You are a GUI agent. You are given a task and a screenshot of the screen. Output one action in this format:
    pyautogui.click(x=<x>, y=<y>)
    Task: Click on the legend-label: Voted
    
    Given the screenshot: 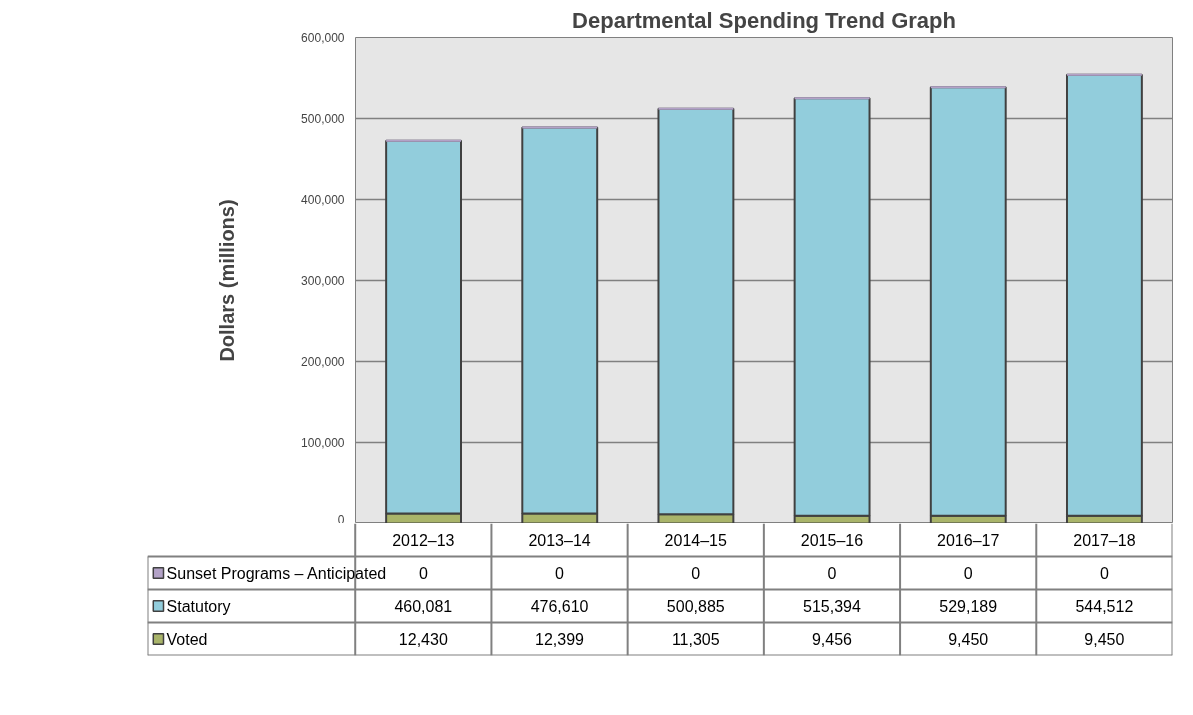 What is the action you would take?
    pyautogui.click(x=187, y=639)
    